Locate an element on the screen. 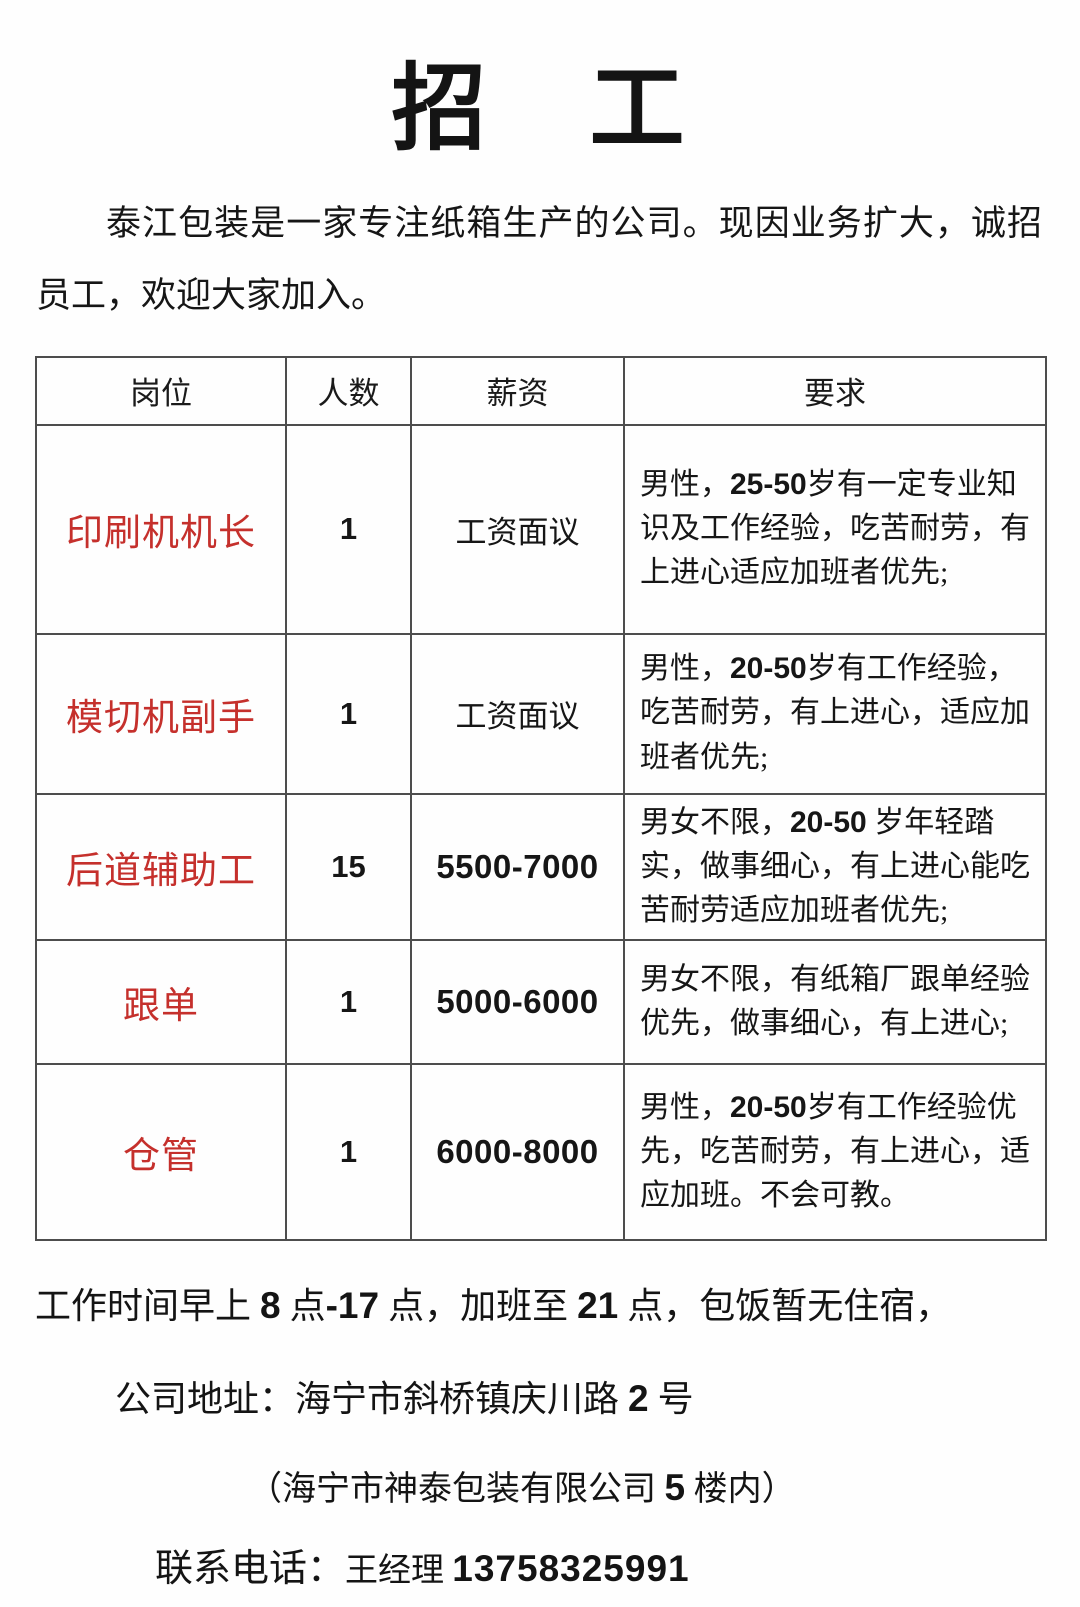  position-cell: 模切机副手 is located at coordinates (161, 713).